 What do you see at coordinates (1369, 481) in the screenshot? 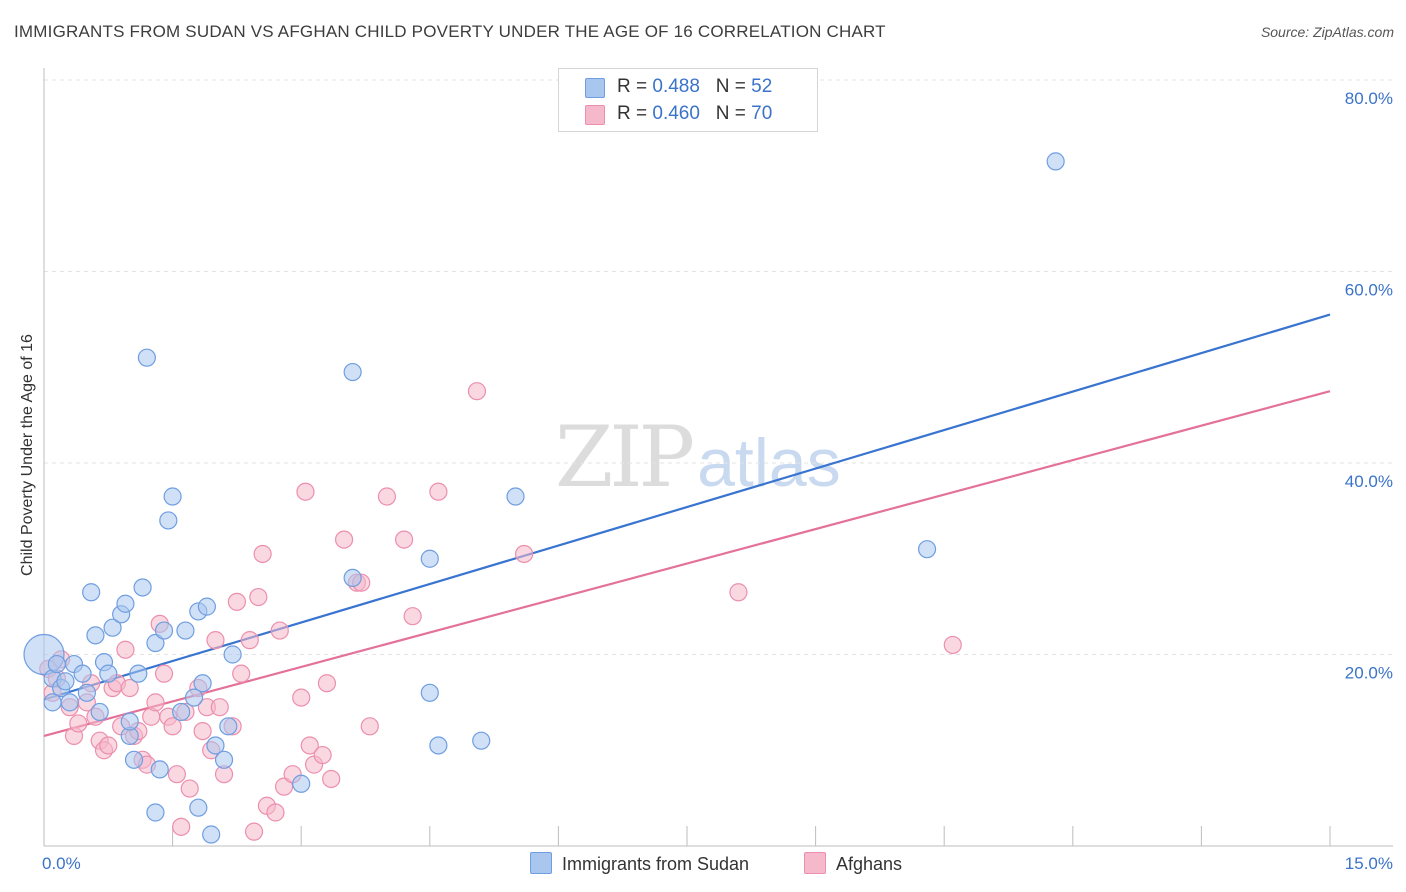
I see `y-tick-label: 40.0%` at bounding box center [1369, 481].